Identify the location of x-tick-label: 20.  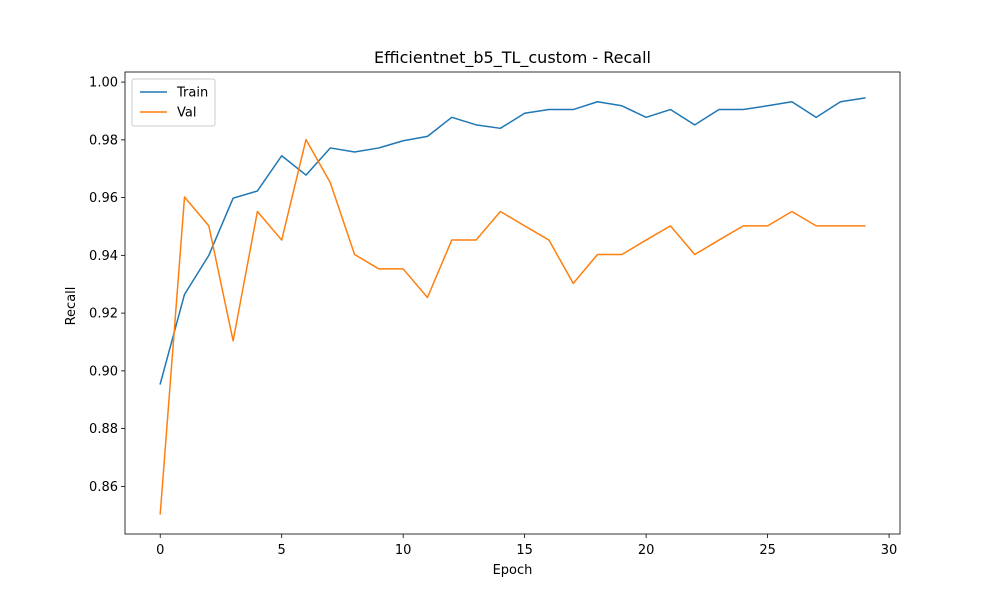
(646, 550).